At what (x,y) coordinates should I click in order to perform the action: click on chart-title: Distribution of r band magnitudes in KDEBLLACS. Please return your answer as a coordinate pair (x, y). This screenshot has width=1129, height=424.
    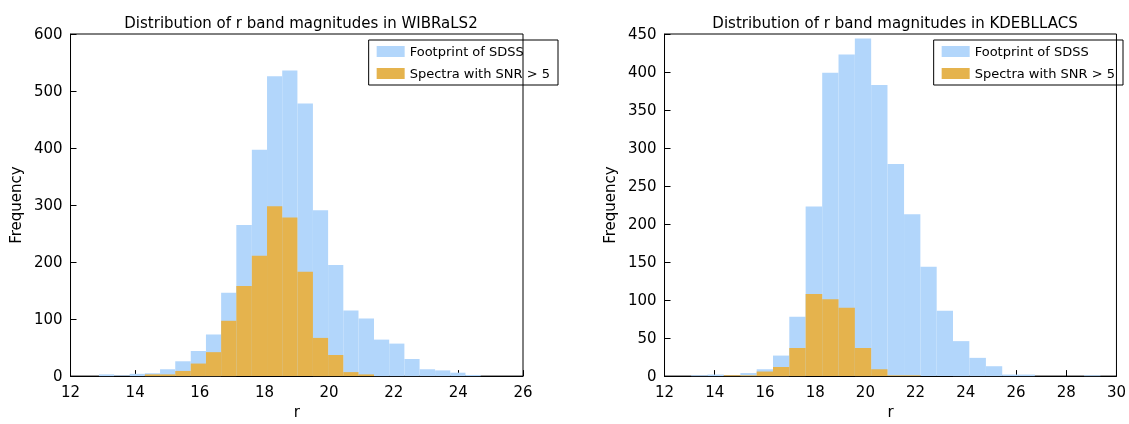
    Looking at the image, I should click on (895, 22).